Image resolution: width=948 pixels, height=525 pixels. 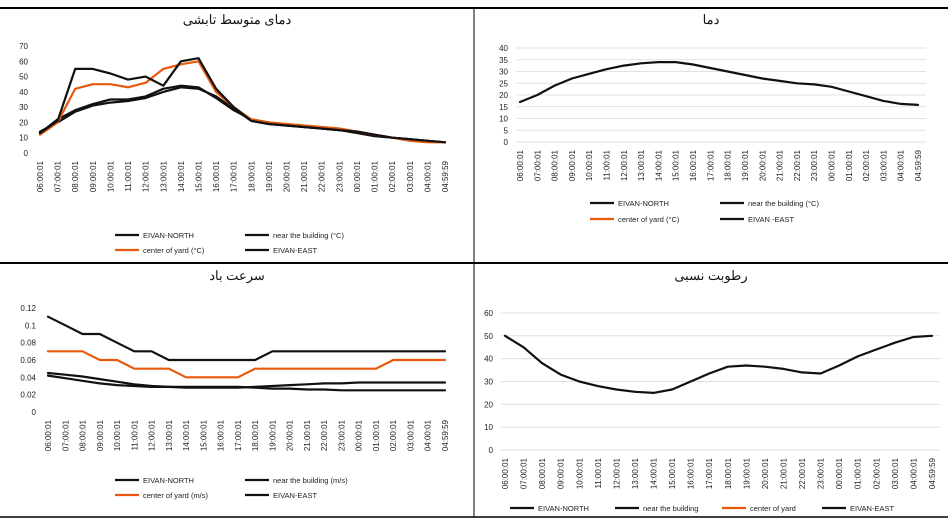 I want to click on y-tick-label: 0.04, so click(x=28, y=377).